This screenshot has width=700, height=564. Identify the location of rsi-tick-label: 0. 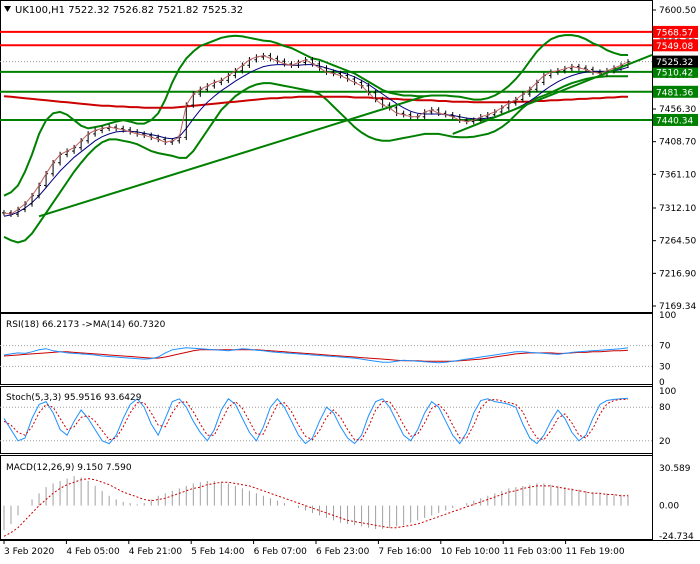
(662, 383).